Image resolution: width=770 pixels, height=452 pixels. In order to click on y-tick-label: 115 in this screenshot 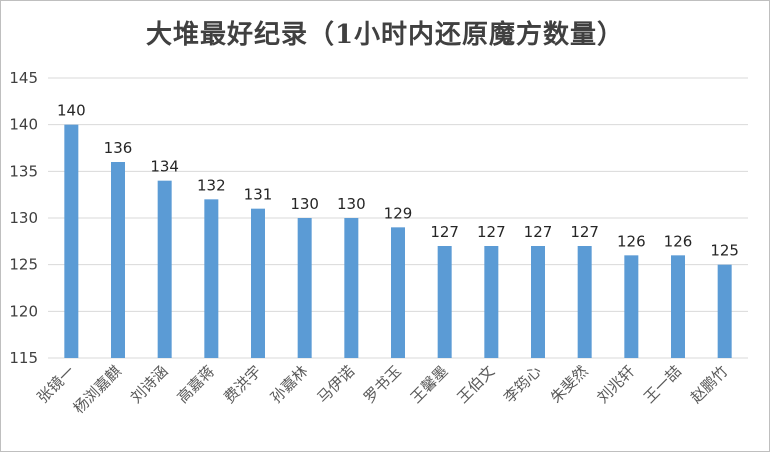, I will do `click(23, 358)`.